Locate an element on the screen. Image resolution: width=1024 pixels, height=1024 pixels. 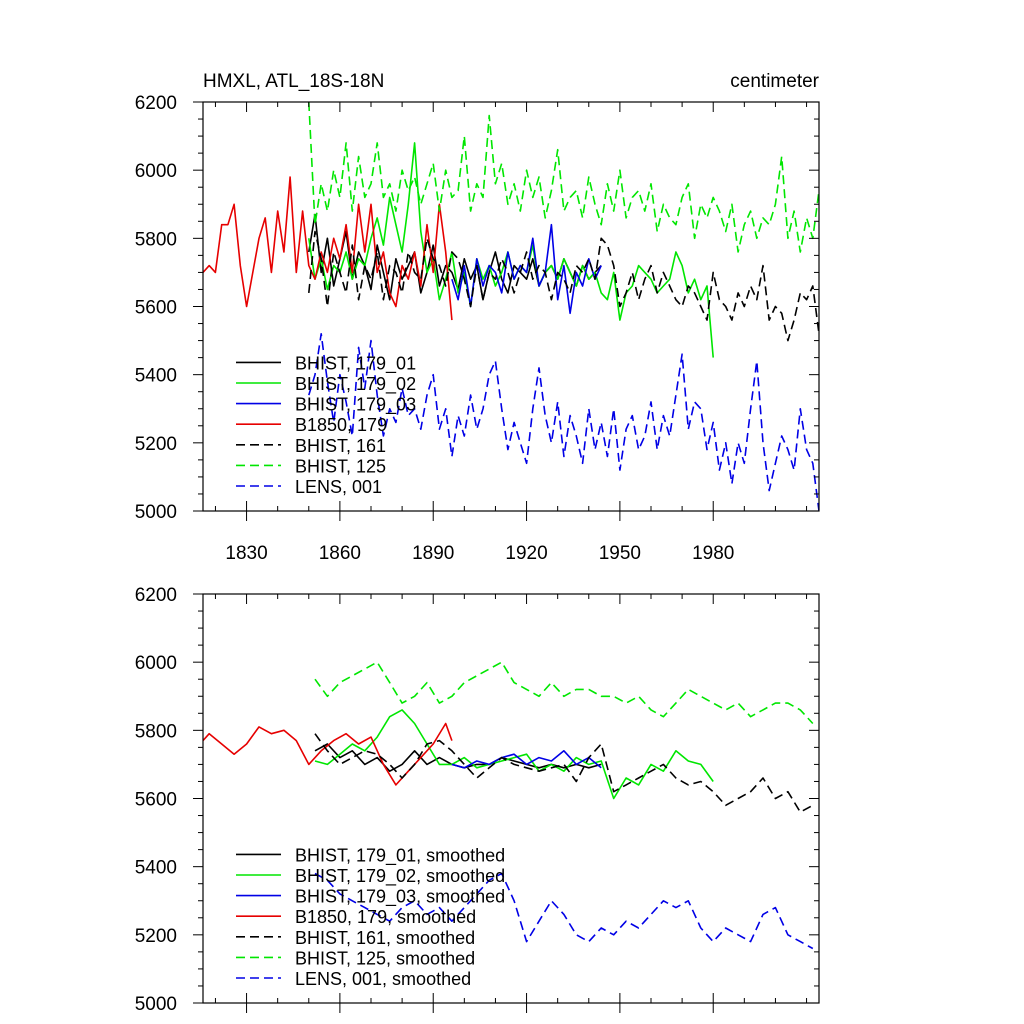
top-legend-label-1: BHIST, 179_02 is located at coordinates (355, 384).